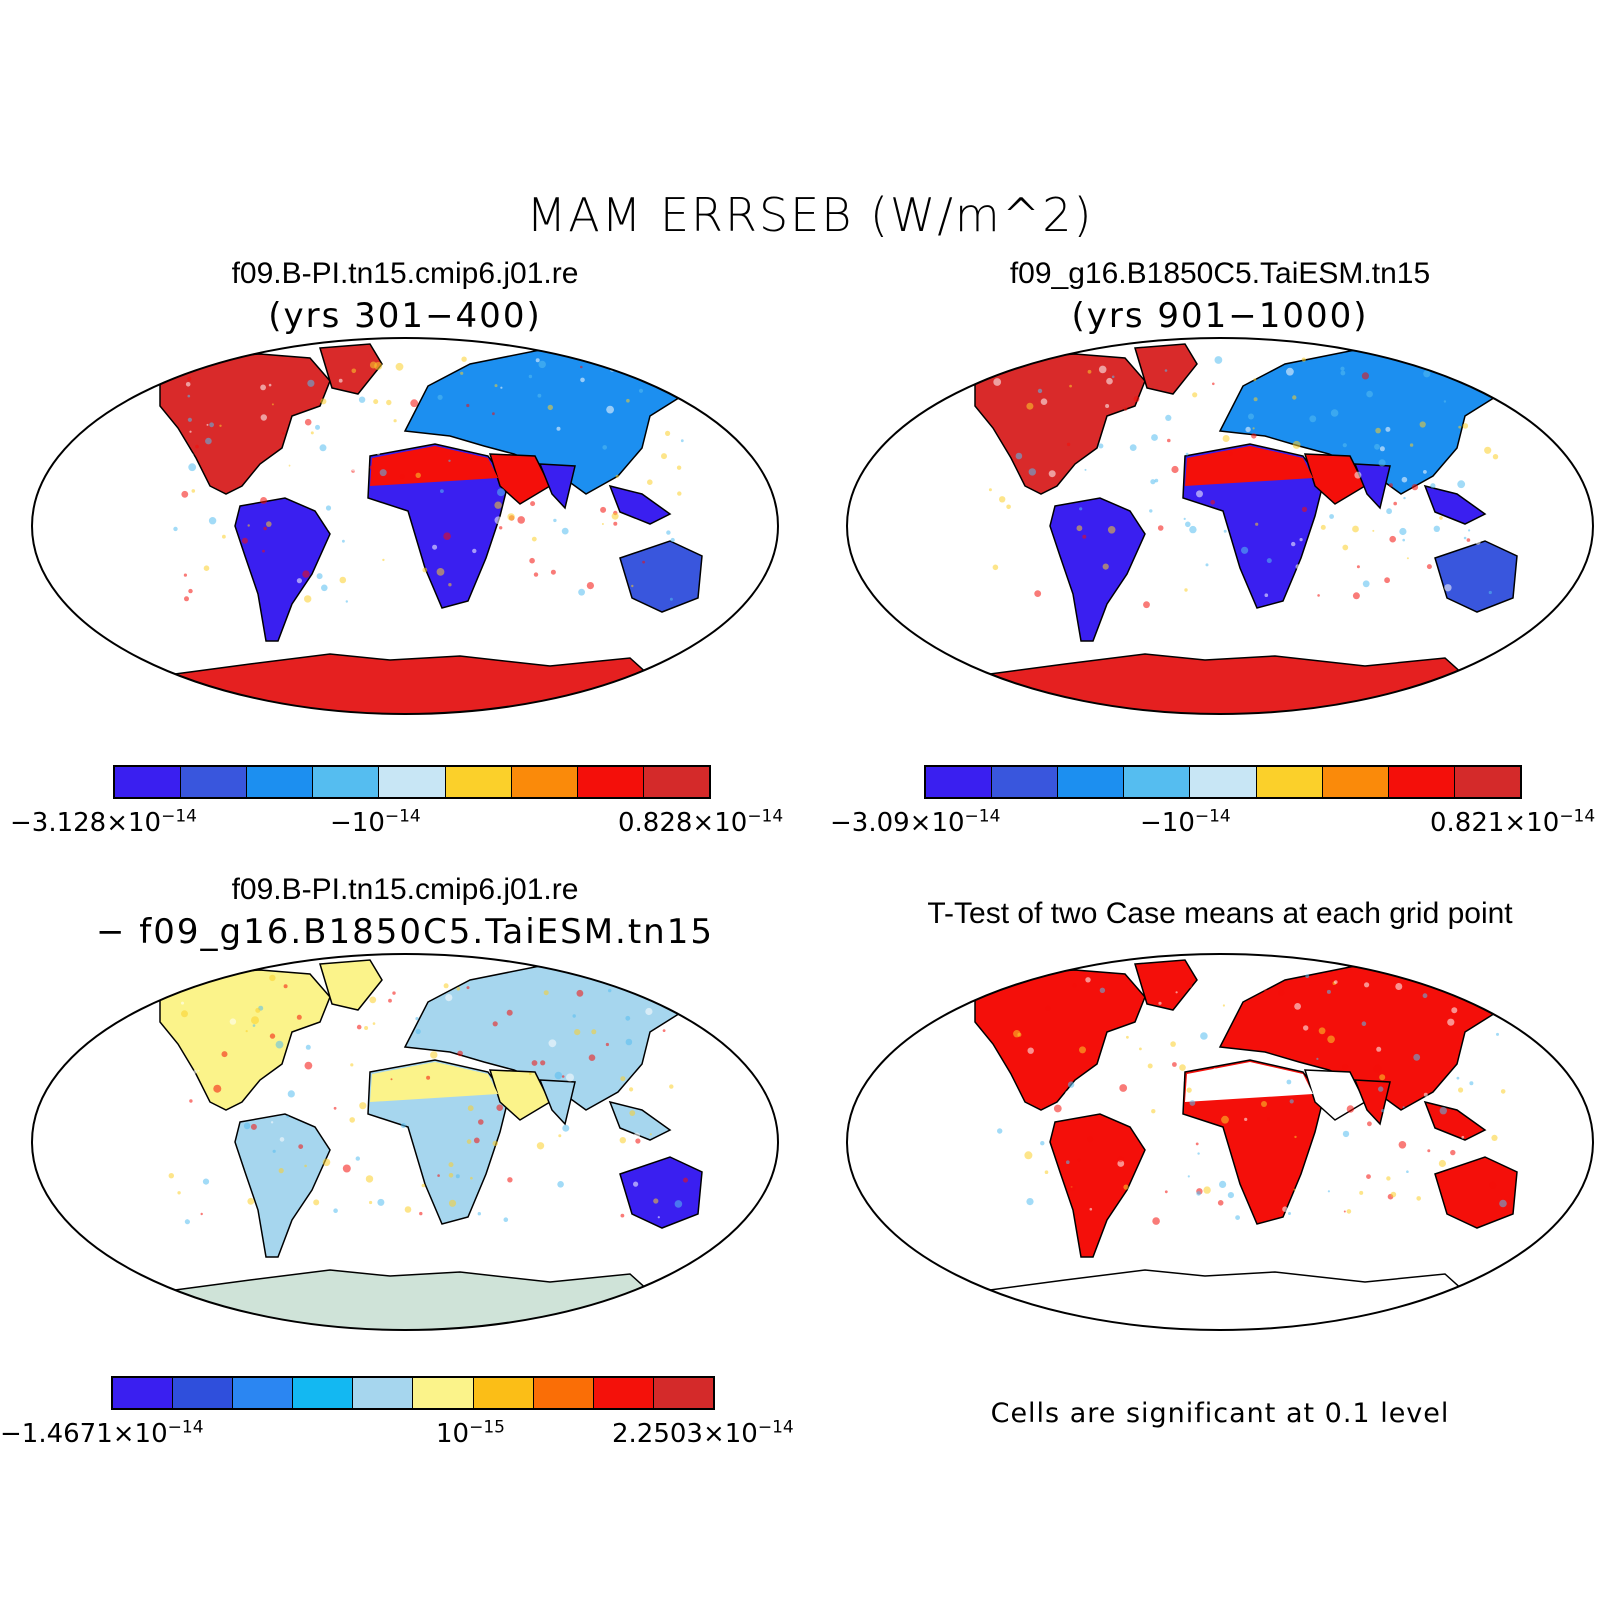  Describe the element at coordinates (1220, 526) in the screenshot. I see `panel2-map` at that location.